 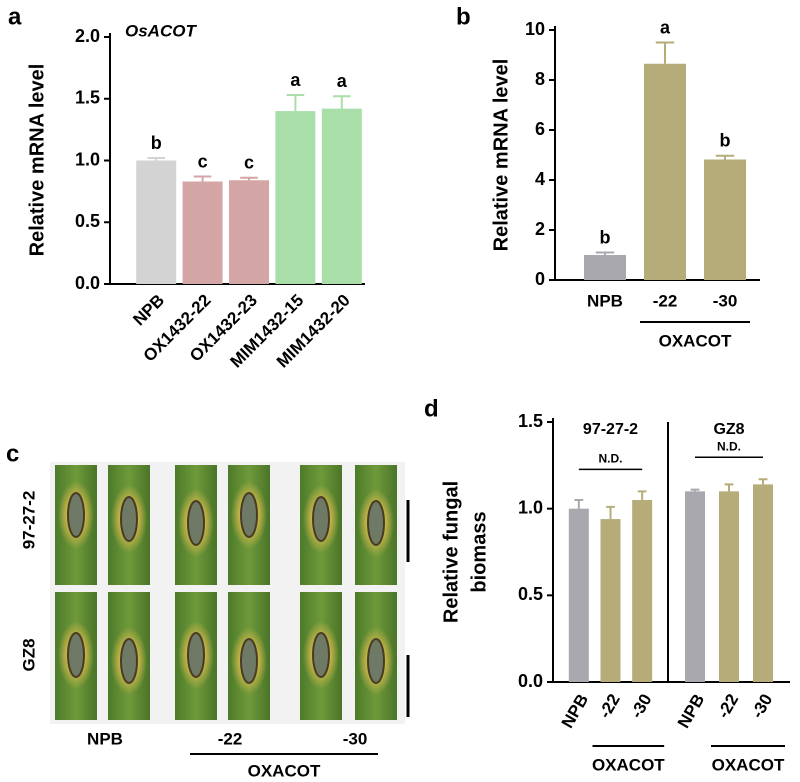 I want to click on y-tick-label: 8, so click(x=540, y=79).